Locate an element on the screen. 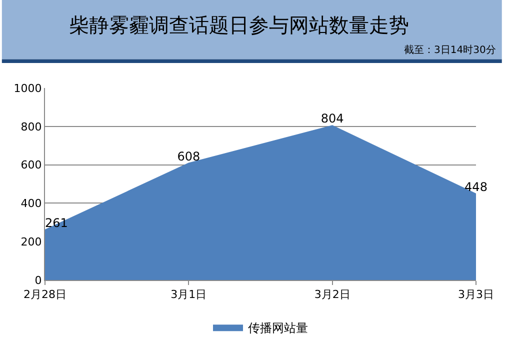  x-tick-label: 3月3日 is located at coordinates (476, 295).